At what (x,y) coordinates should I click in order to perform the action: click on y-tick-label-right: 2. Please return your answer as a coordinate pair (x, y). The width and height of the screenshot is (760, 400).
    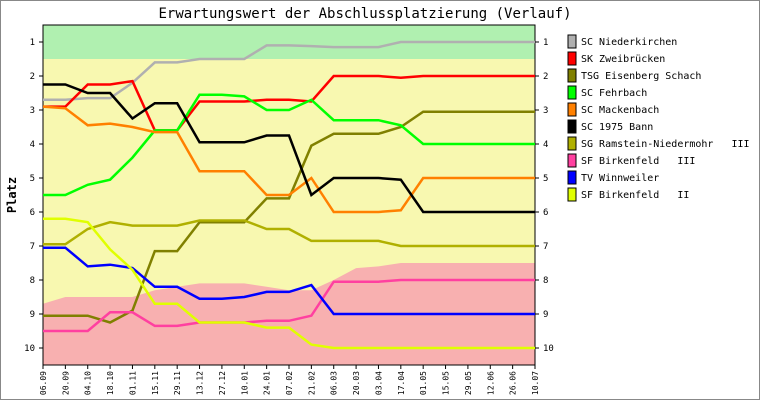
    Looking at the image, I should click on (545, 77).